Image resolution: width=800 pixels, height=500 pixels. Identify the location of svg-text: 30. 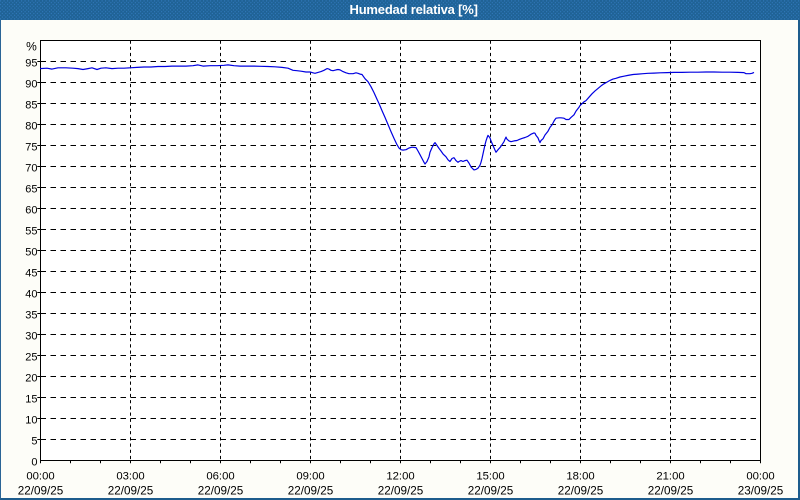
(31, 337).